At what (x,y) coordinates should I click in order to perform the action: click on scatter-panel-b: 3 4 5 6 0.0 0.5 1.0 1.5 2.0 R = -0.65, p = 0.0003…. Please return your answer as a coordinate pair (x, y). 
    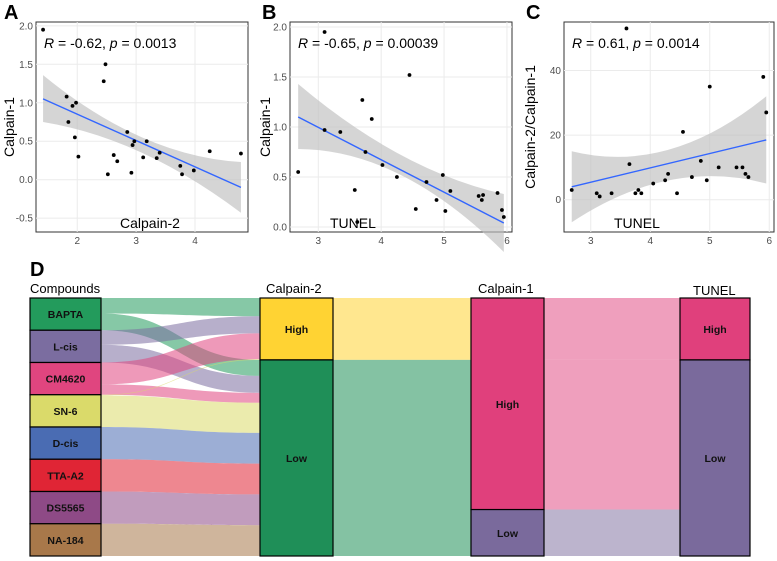
    Looking at the image, I should click on (385, 136).